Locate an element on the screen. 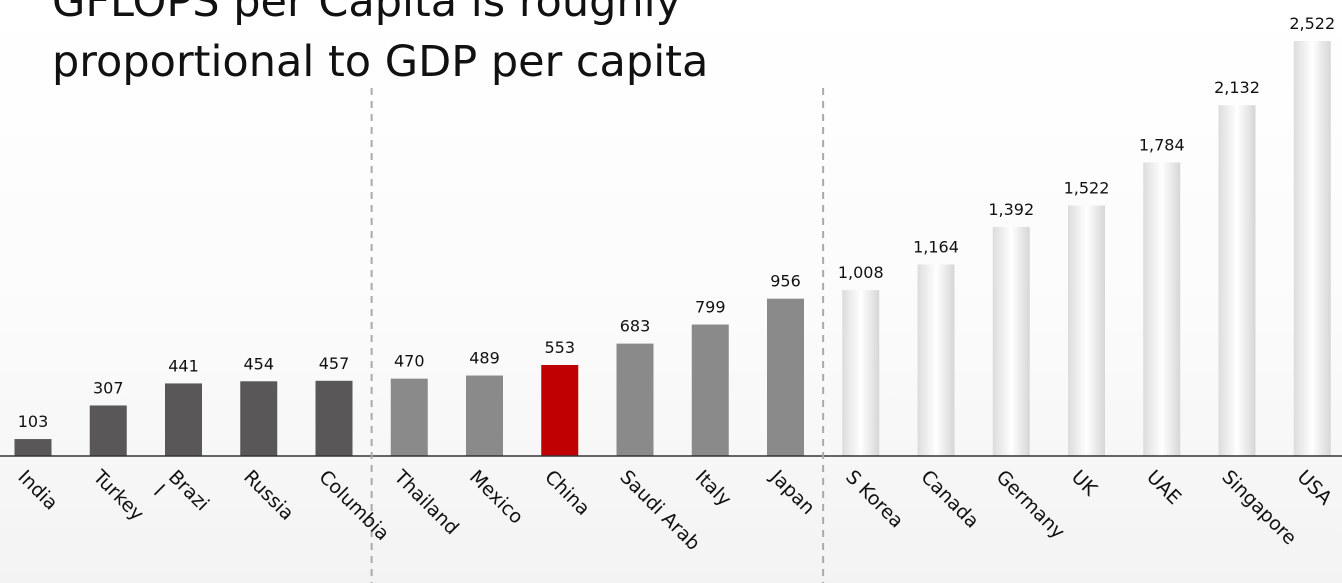 Image resolution: width=1342 pixels, height=583 pixels. value-label-columbia: 457 is located at coordinates (334, 363).